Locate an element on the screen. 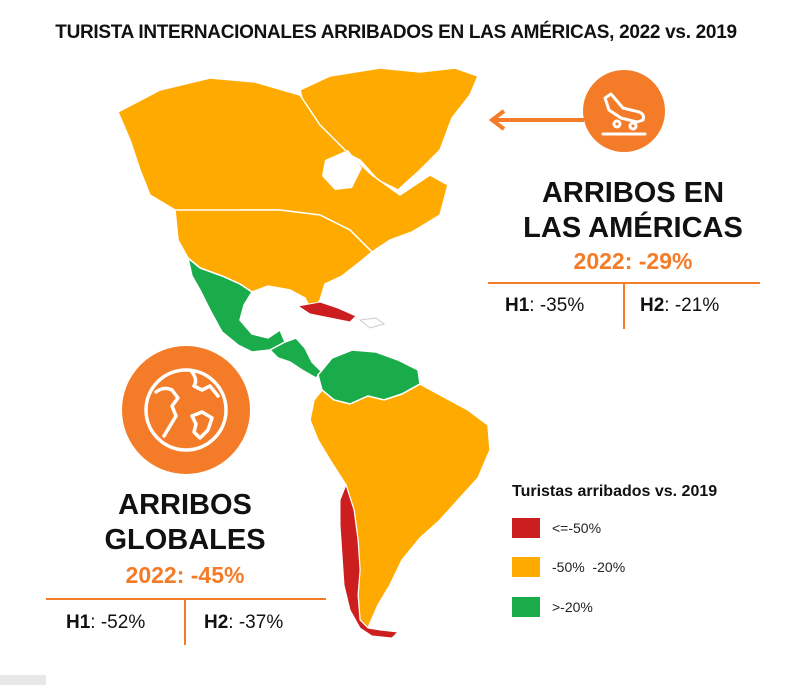  americas-heading-line1: ARRIBOS EN is located at coordinates (633, 193).